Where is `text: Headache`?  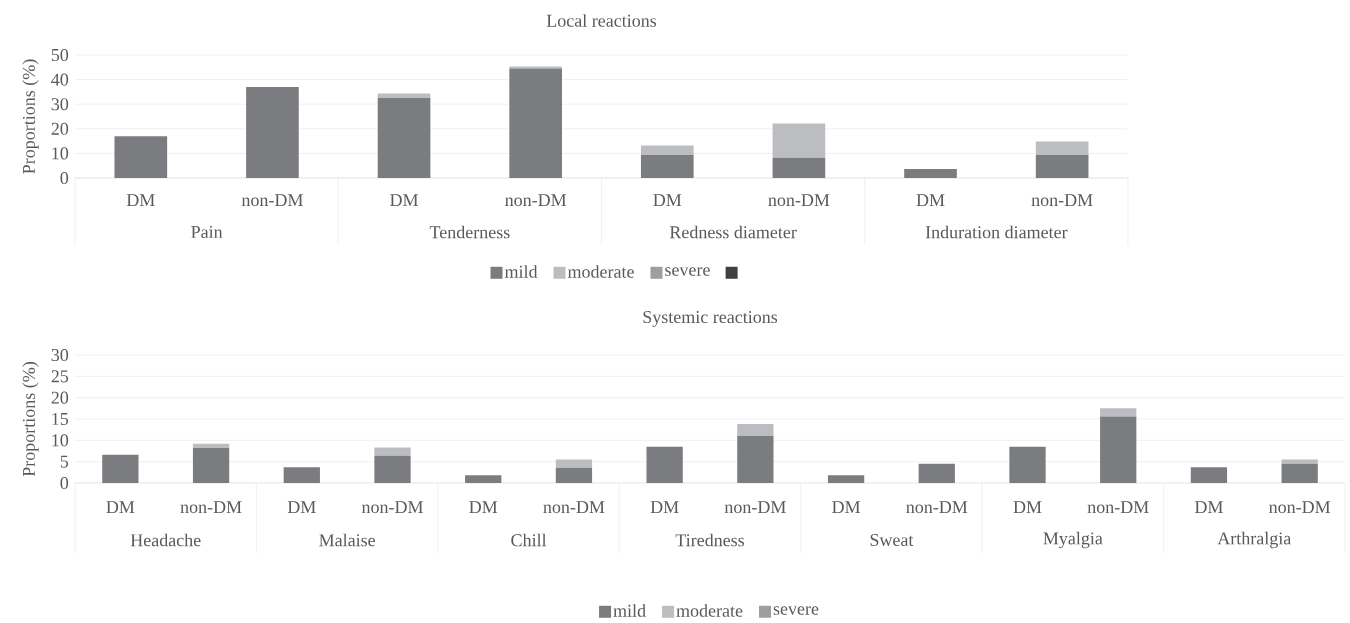 text: Headache is located at coordinates (165, 540).